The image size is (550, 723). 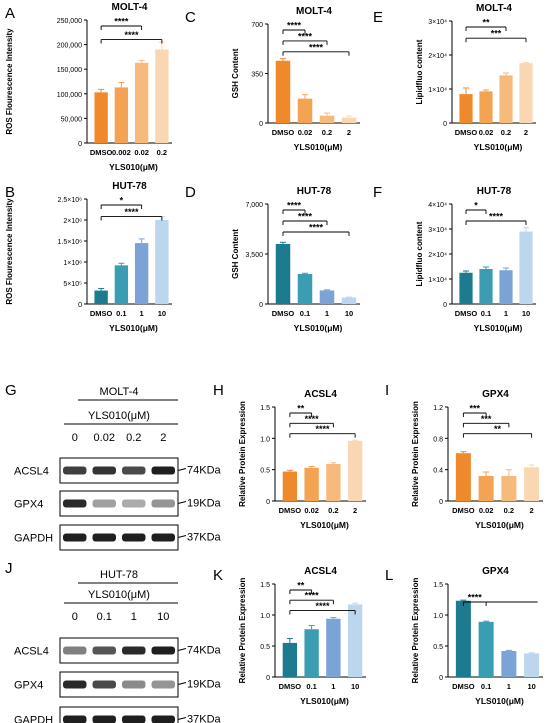 What do you see at coordinates (33, 719) in the screenshot?
I see `blot-protein-label: GAPDH` at bounding box center [33, 719].